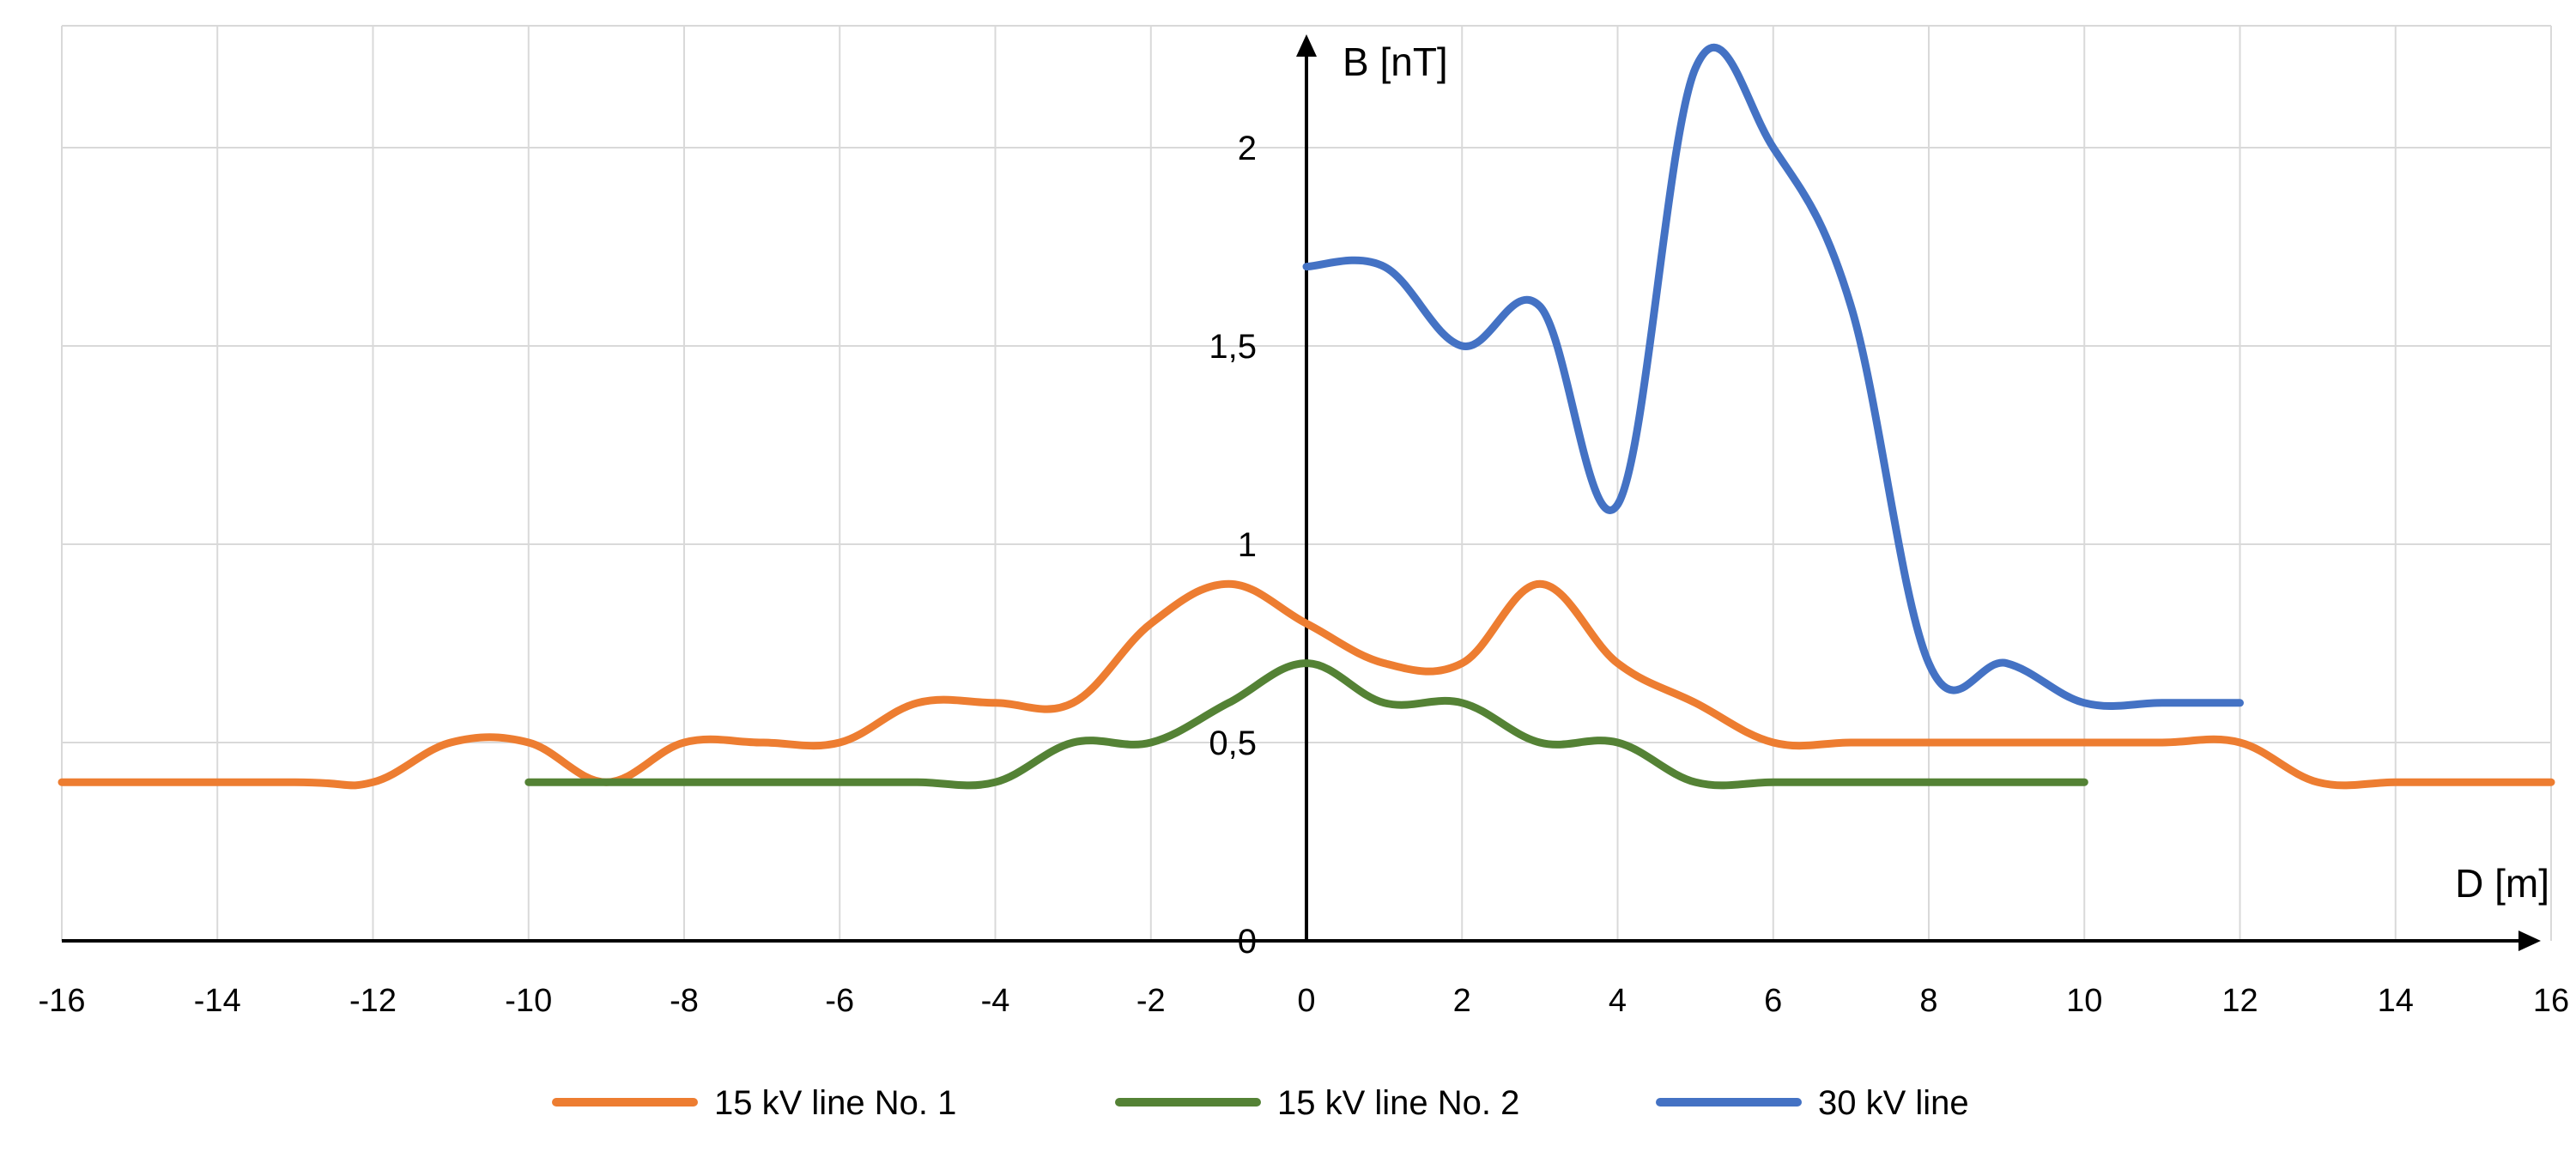 The width and height of the screenshot is (2576, 1152). What do you see at coordinates (1894, 1103) in the screenshot?
I see `legend-label-30-kv-line: 30 kV line` at bounding box center [1894, 1103].